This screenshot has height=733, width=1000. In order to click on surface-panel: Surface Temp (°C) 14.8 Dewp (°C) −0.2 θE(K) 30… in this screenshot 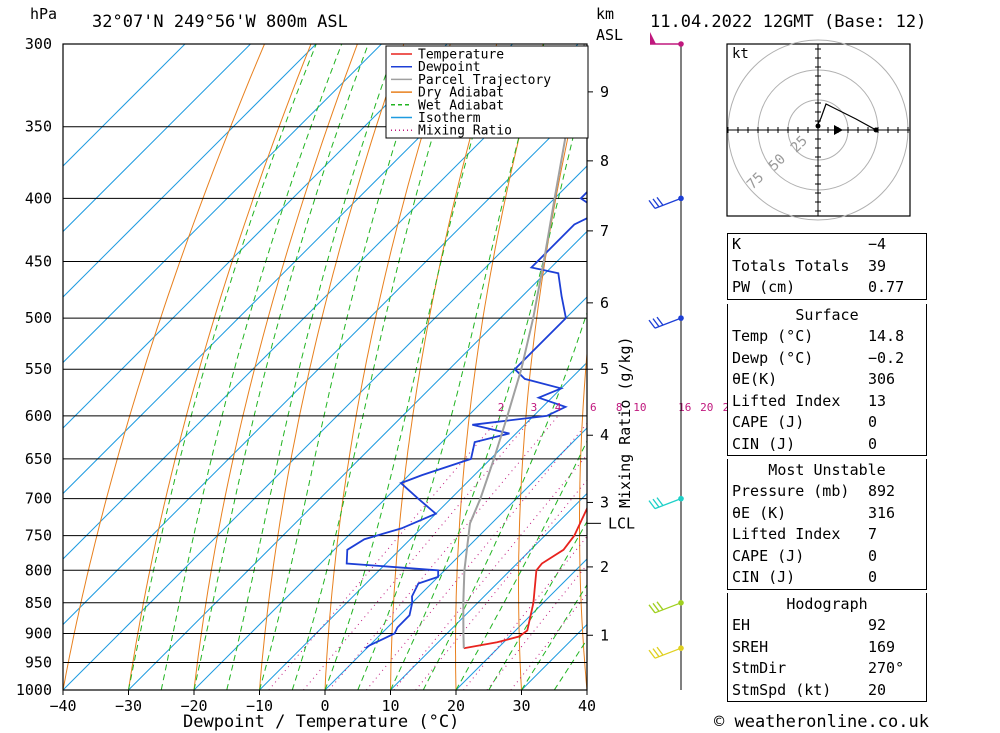, I will do `click(827, 380)`.